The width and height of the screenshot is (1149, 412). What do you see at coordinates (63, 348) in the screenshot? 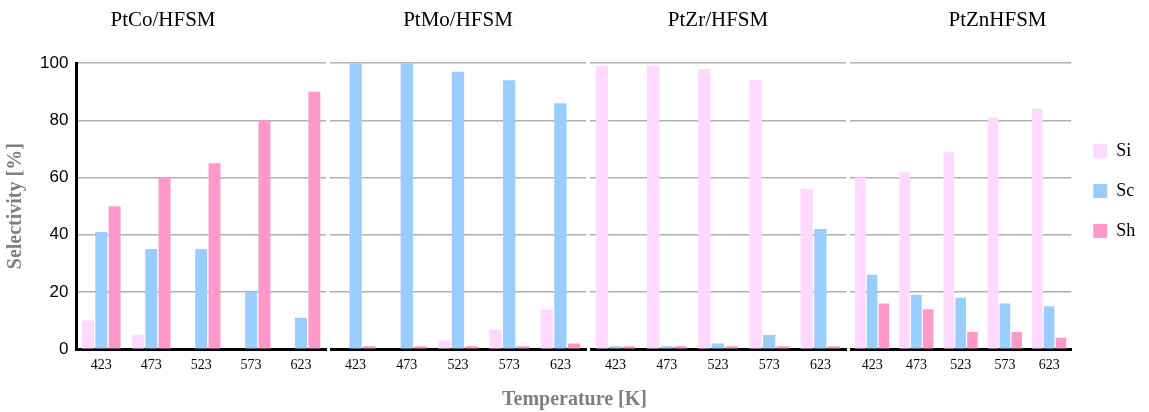
I see `y-tick-label: 0` at bounding box center [63, 348].